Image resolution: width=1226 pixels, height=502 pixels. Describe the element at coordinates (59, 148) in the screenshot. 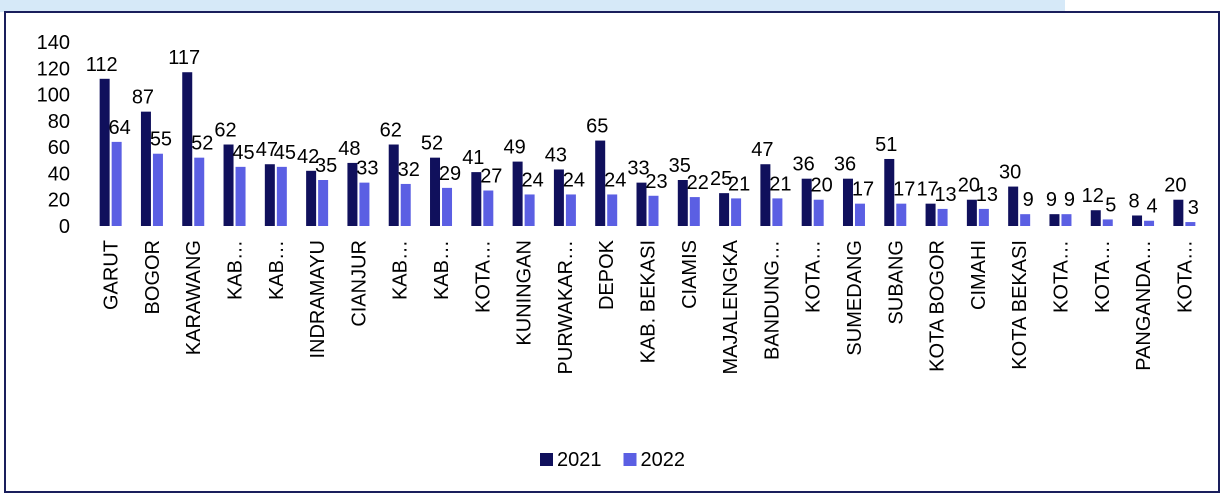

I see `y-tick-label: 60` at that location.